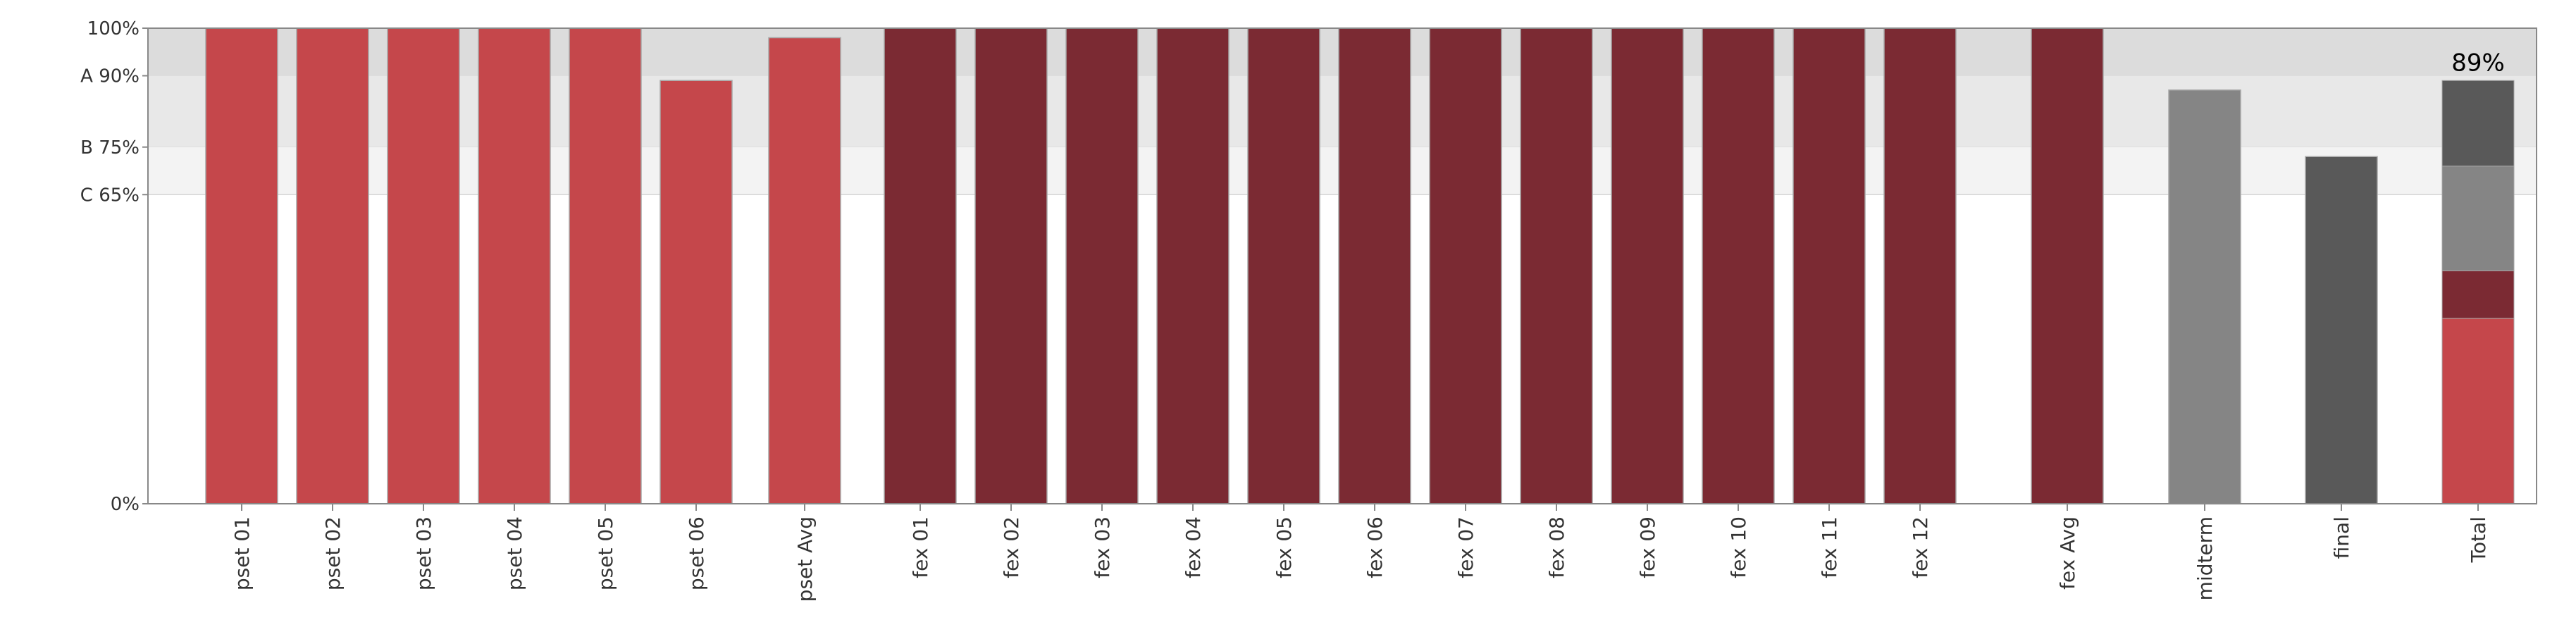 Image resolution: width=2576 pixels, height=620 pixels. What do you see at coordinates (2205, 558) in the screenshot?
I see `x-tick-label: midterm` at bounding box center [2205, 558].